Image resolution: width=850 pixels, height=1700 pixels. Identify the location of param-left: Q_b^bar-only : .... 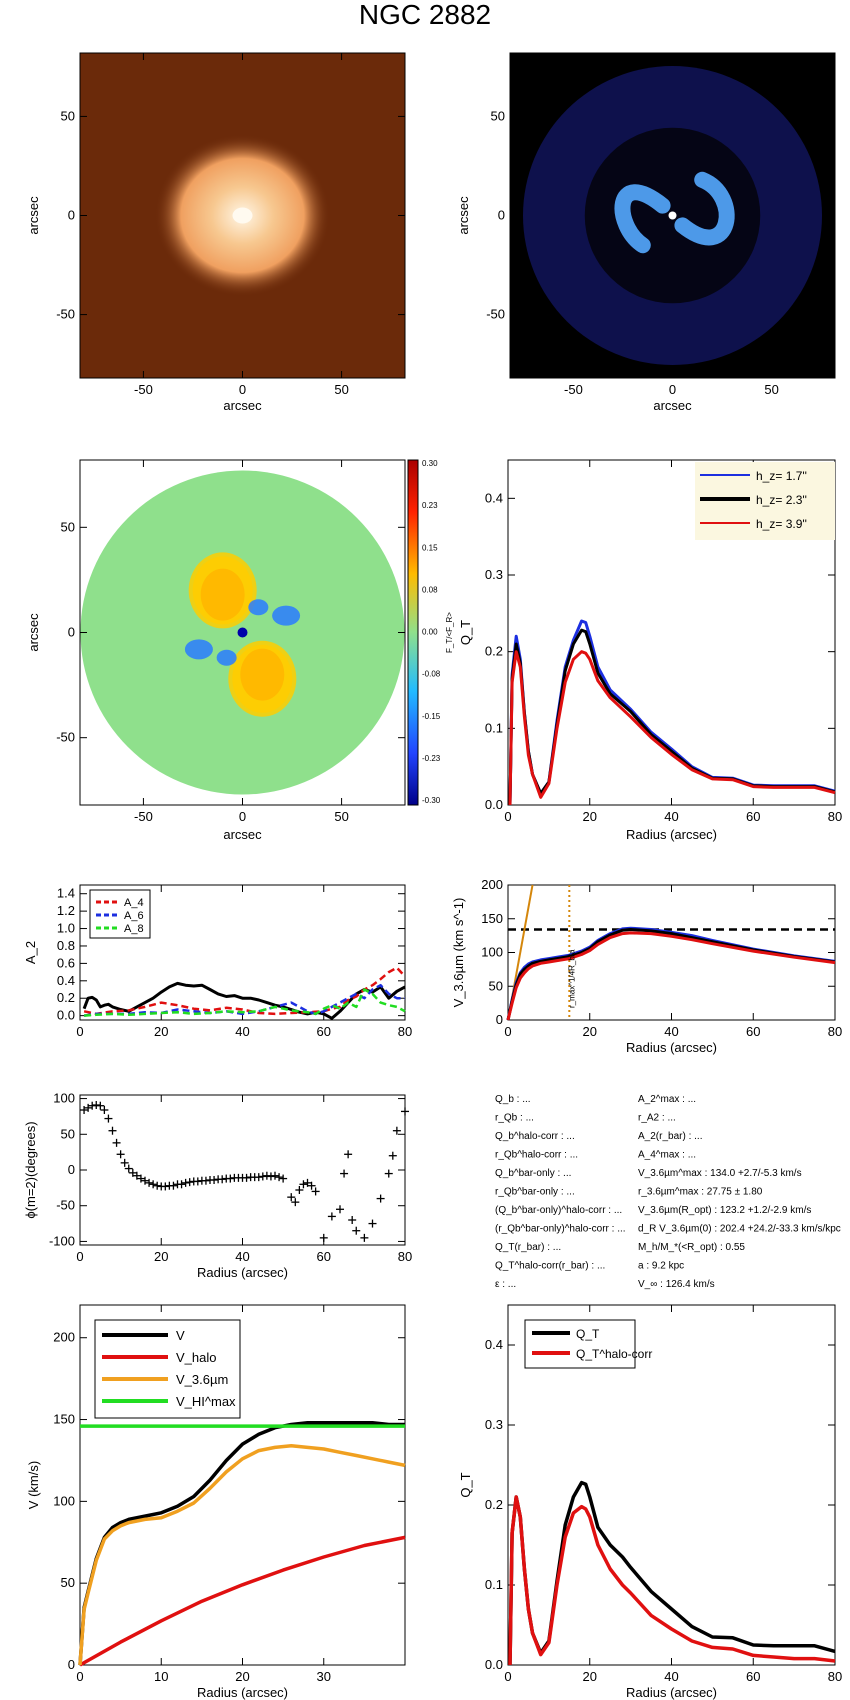
(533, 1173).